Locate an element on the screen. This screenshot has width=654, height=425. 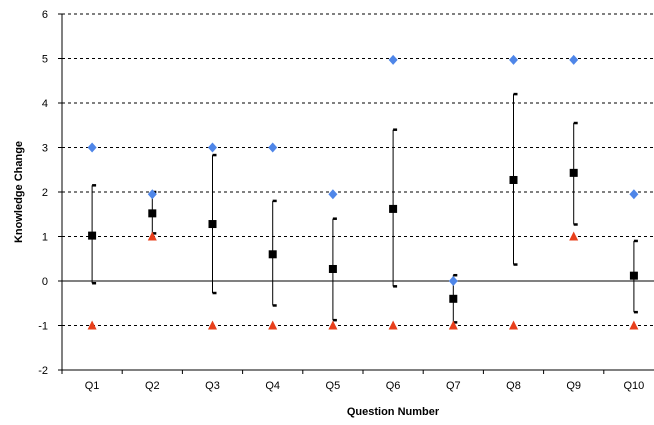
x-tick-label: Q8 is located at coordinates (513, 386).